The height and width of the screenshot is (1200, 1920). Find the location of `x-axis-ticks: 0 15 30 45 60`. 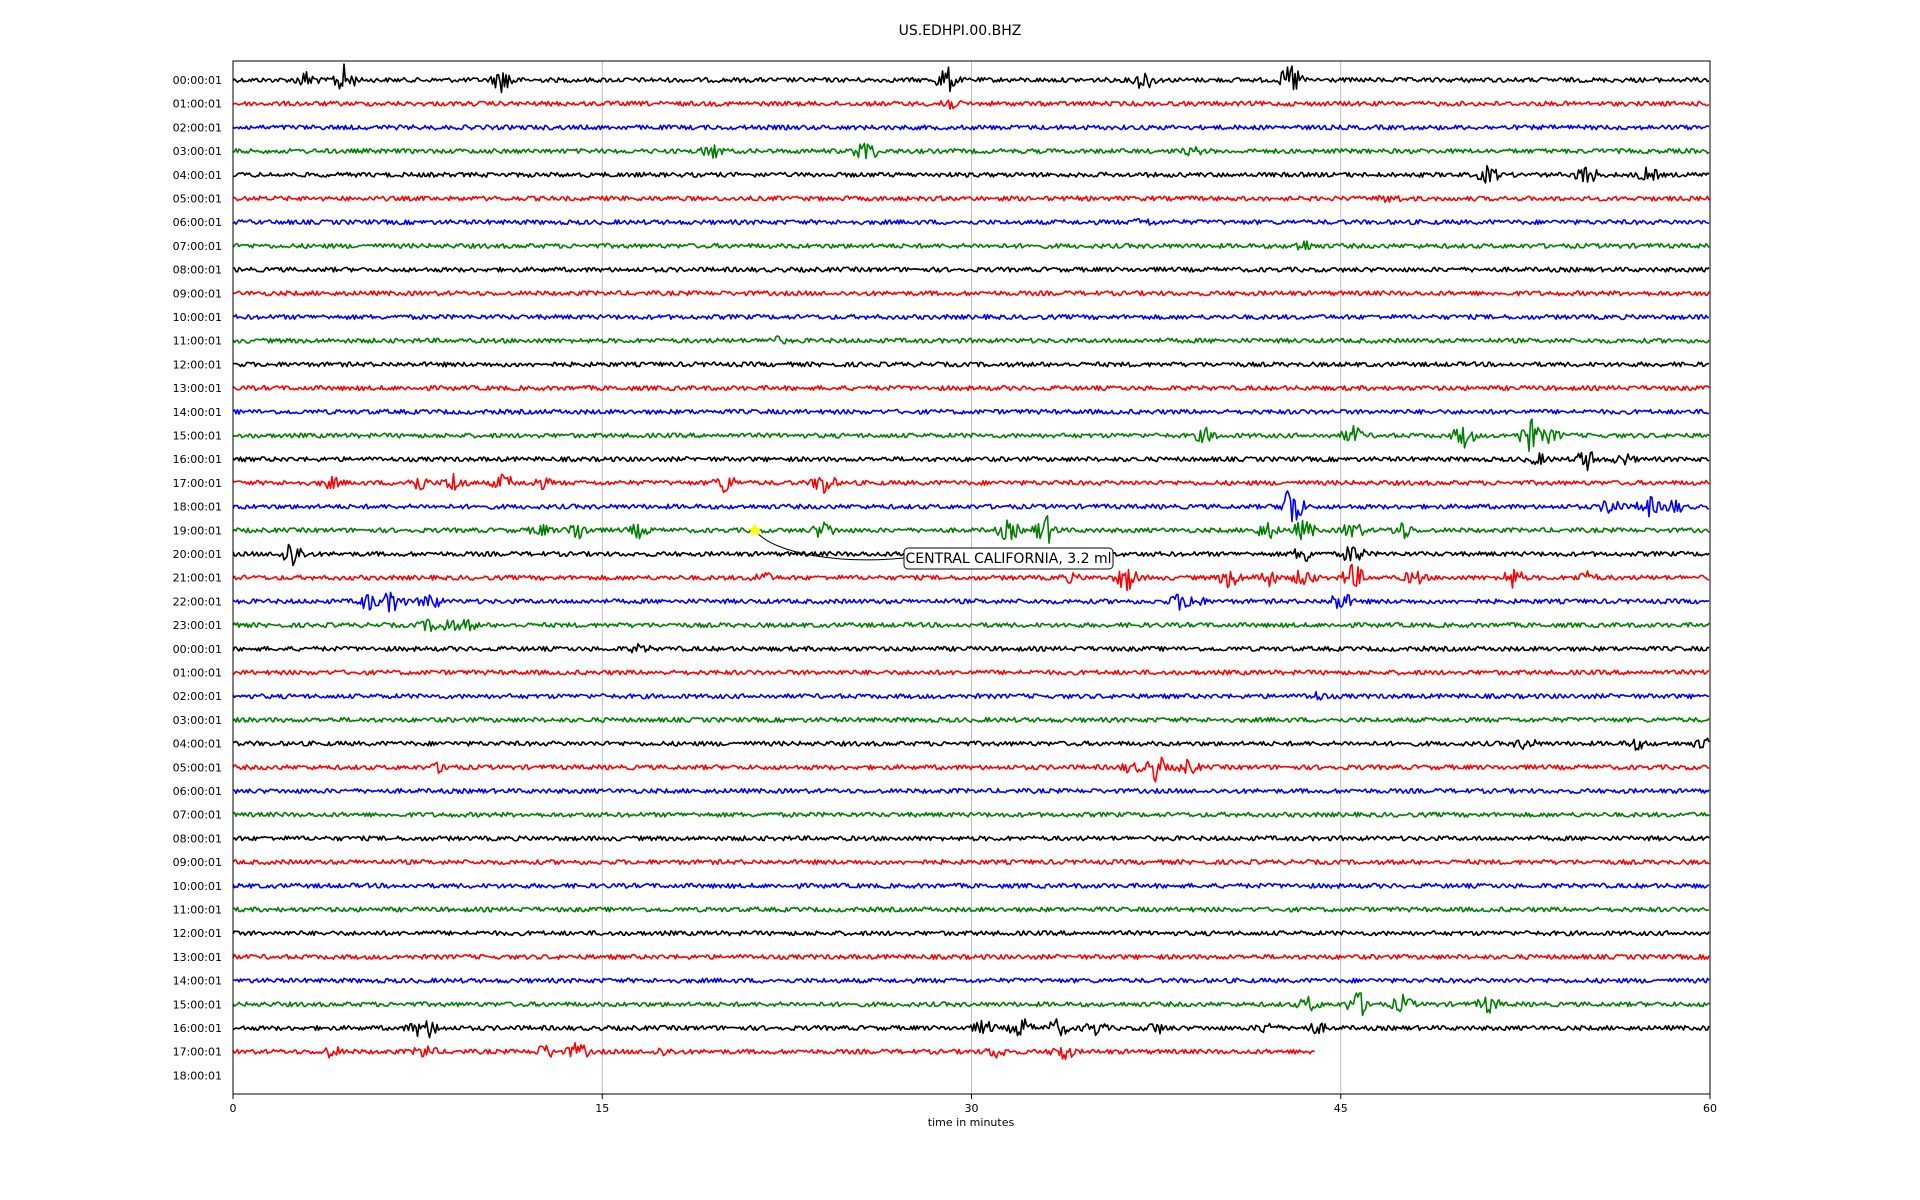

x-axis-ticks: 0 15 30 45 60 is located at coordinates (973, 1104).